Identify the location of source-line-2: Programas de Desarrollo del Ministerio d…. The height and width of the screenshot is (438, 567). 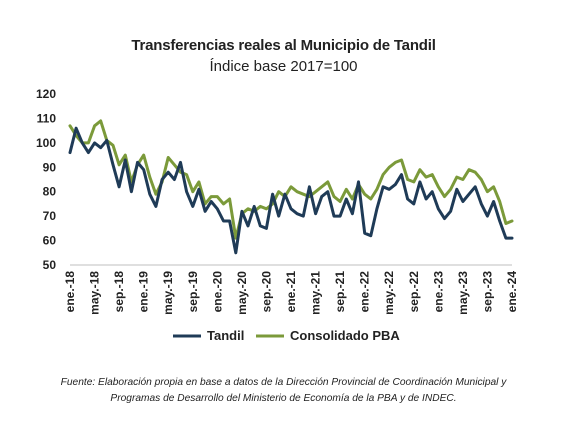
(283, 398).